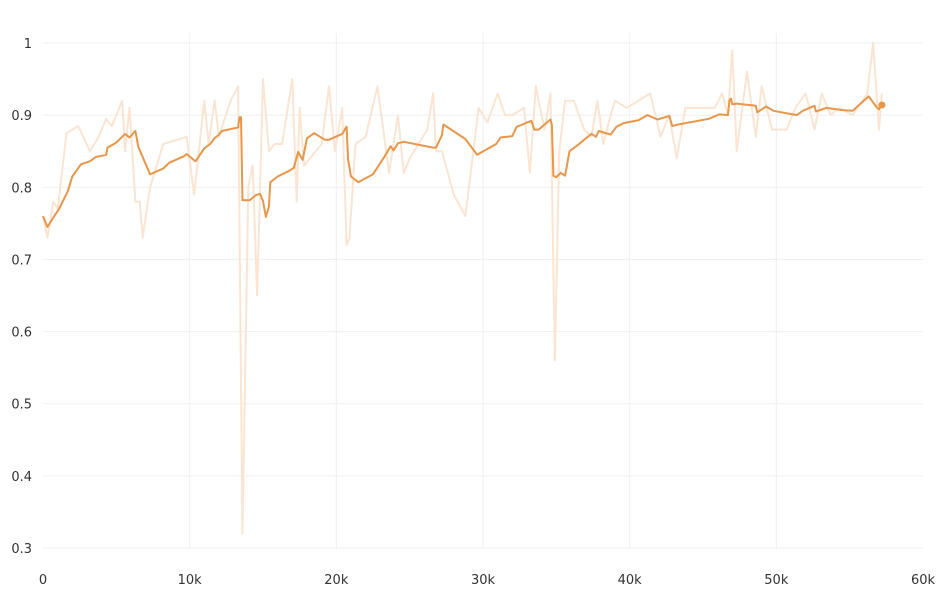  Describe the element at coordinates (21, 188) in the screenshot. I see `y-tick-label: 0.8` at that location.